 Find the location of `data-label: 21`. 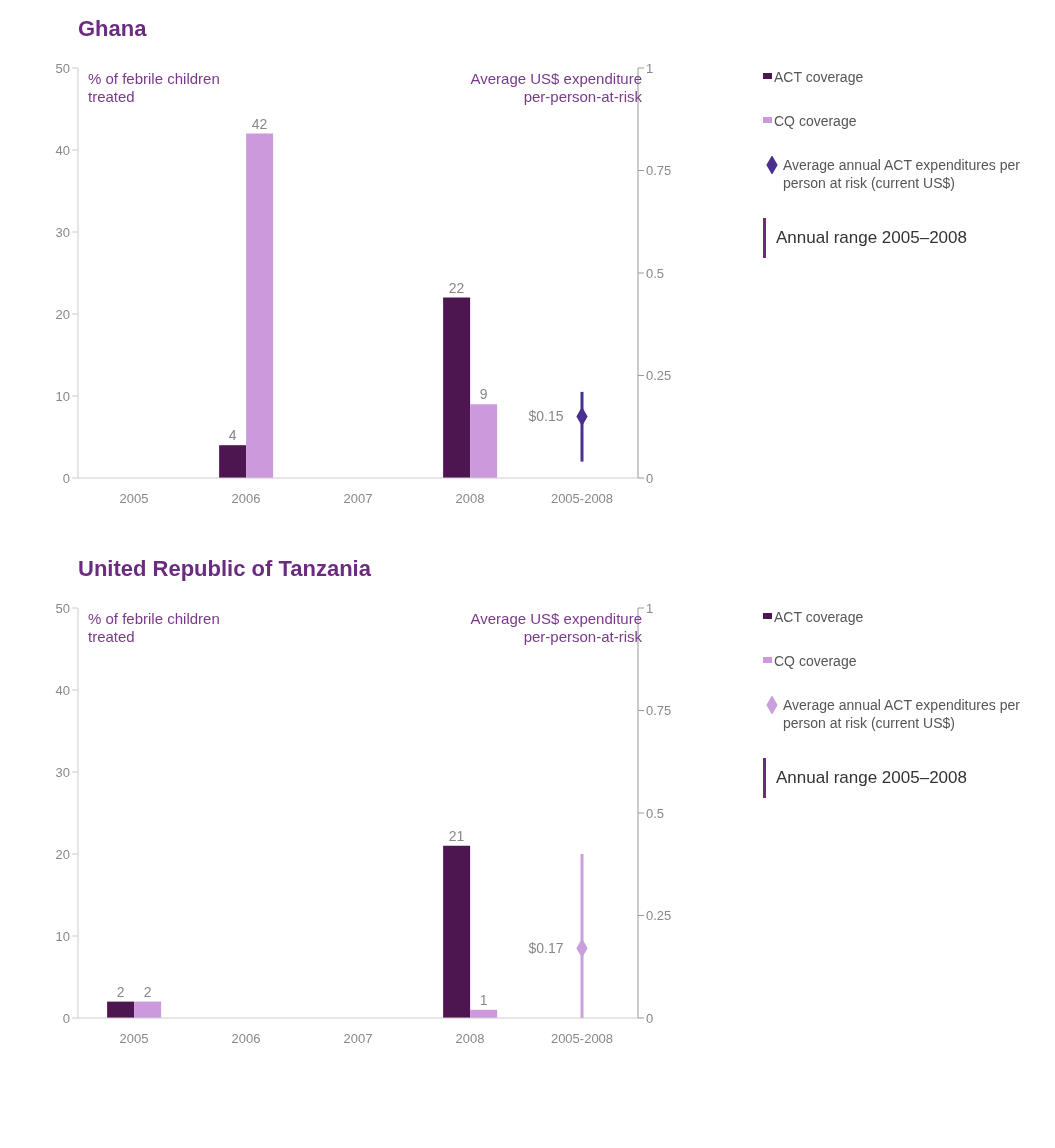

data-label: 21 is located at coordinates (456, 835).